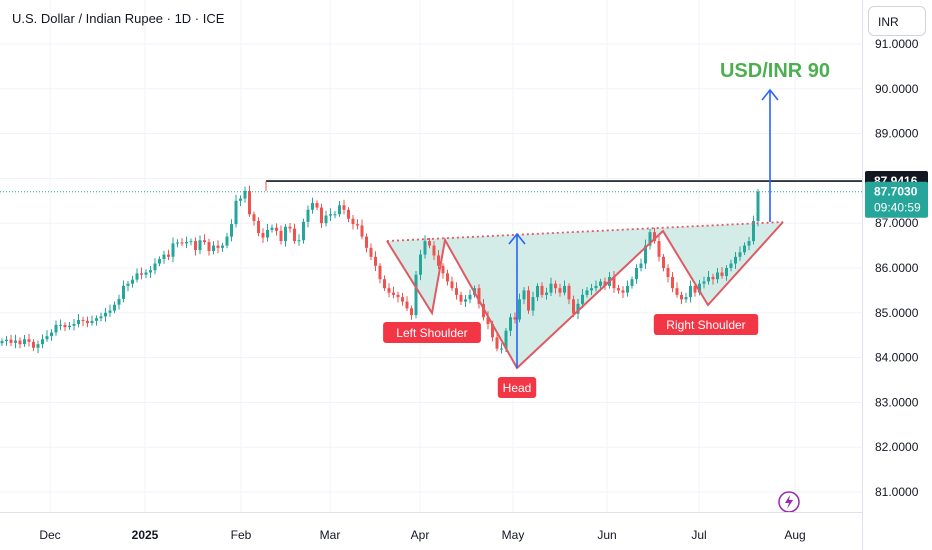 The width and height of the screenshot is (932, 550). What do you see at coordinates (330, 535) in the screenshot?
I see `x-tick-label: Mar` at bounding box center [330, 535].